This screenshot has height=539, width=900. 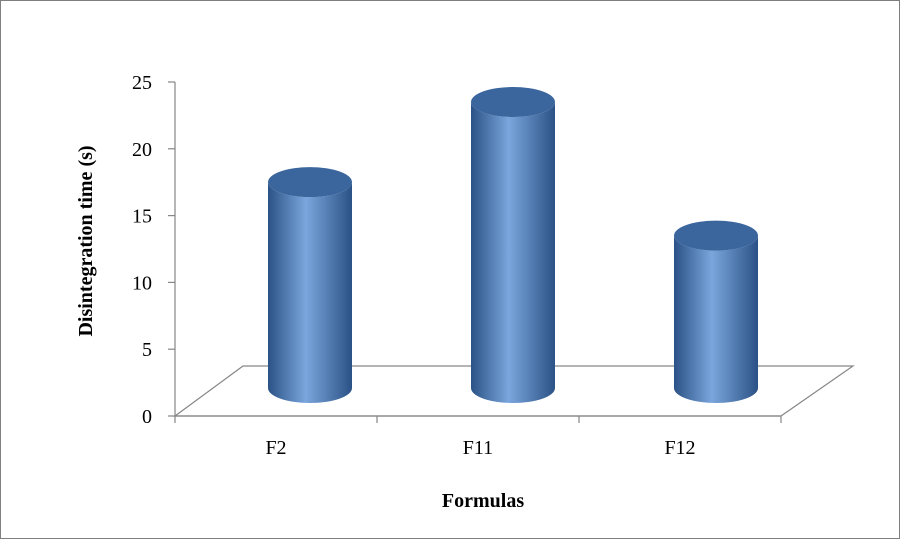 I want to click on x-axis-ticks: F2 F11 F12, so click(x=478, y=437).